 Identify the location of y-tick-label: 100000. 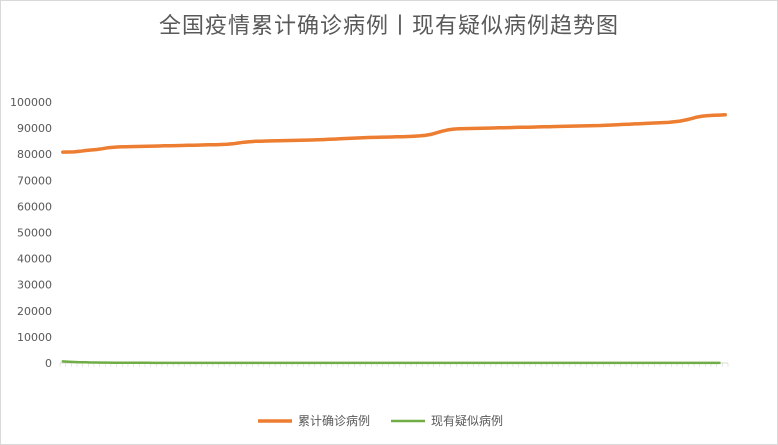
(31, 102).